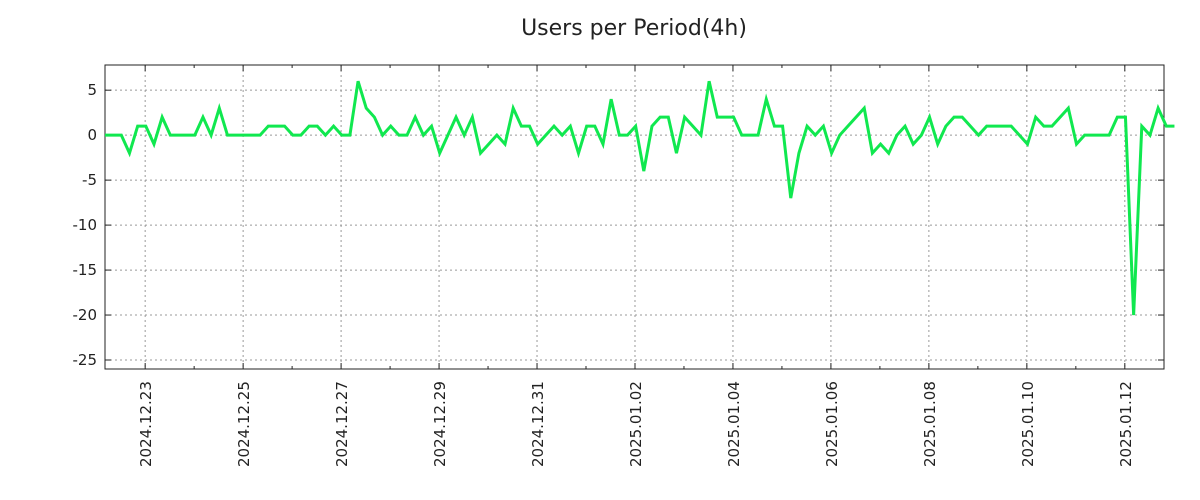 The width and height of the screenshot is (1200, 500). I want to click on x-tick-label: 2025.01.10, so click(1028, 424).